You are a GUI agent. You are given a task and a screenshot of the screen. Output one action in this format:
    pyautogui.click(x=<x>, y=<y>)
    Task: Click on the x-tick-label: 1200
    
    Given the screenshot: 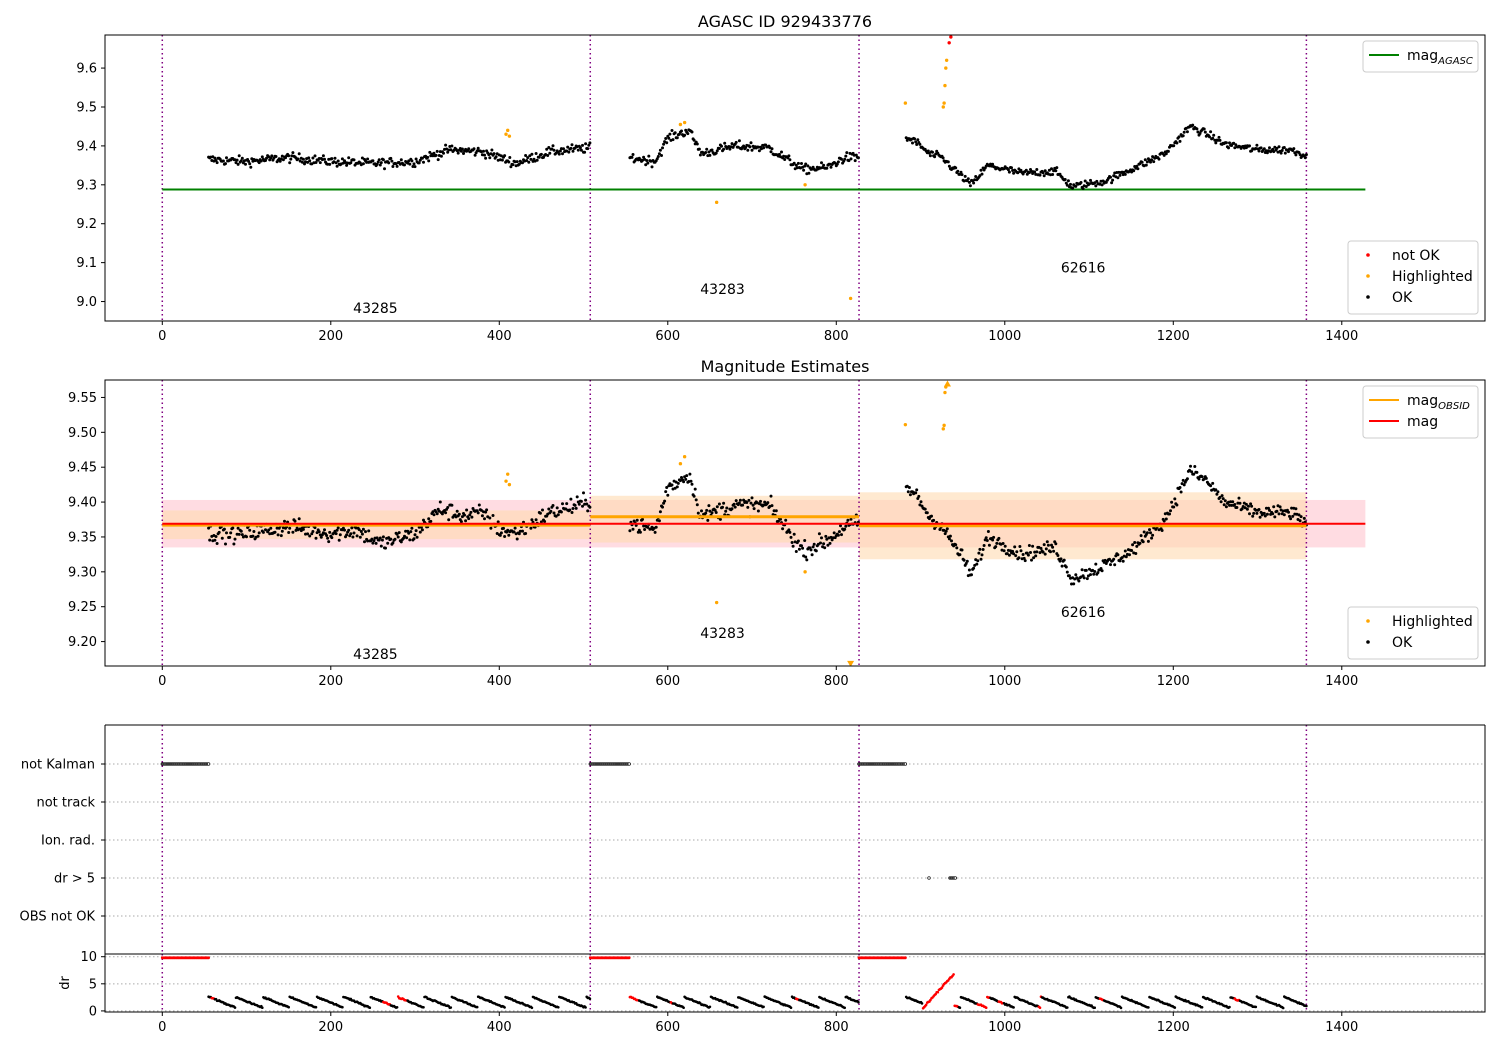 What is the action you would take?
    pyautogui.click(x=1173, y=336)
    